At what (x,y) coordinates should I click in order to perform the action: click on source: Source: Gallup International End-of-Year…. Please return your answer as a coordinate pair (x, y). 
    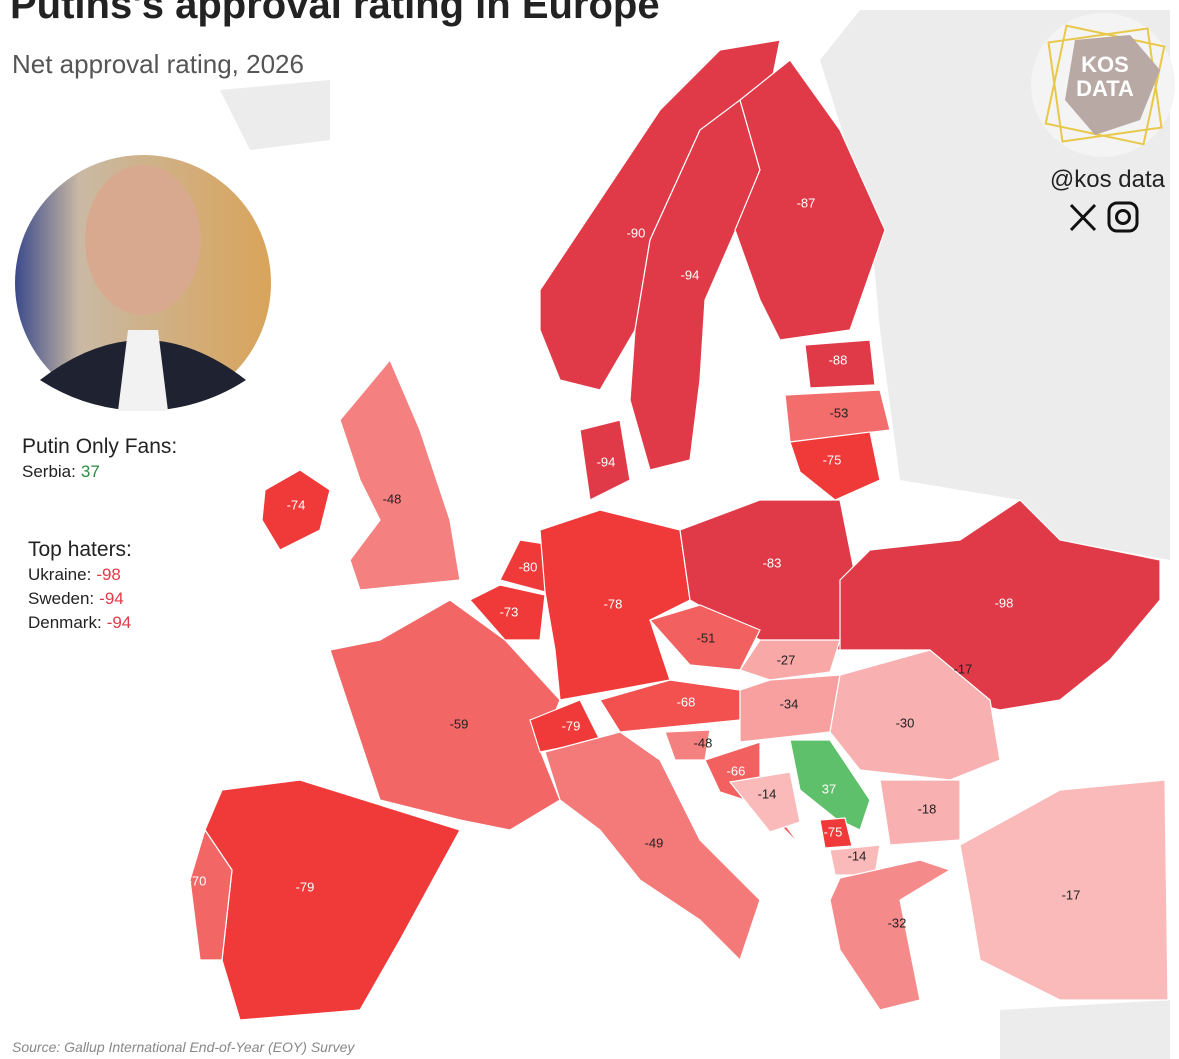
    Looking at the image, I should click on (183, 1047).